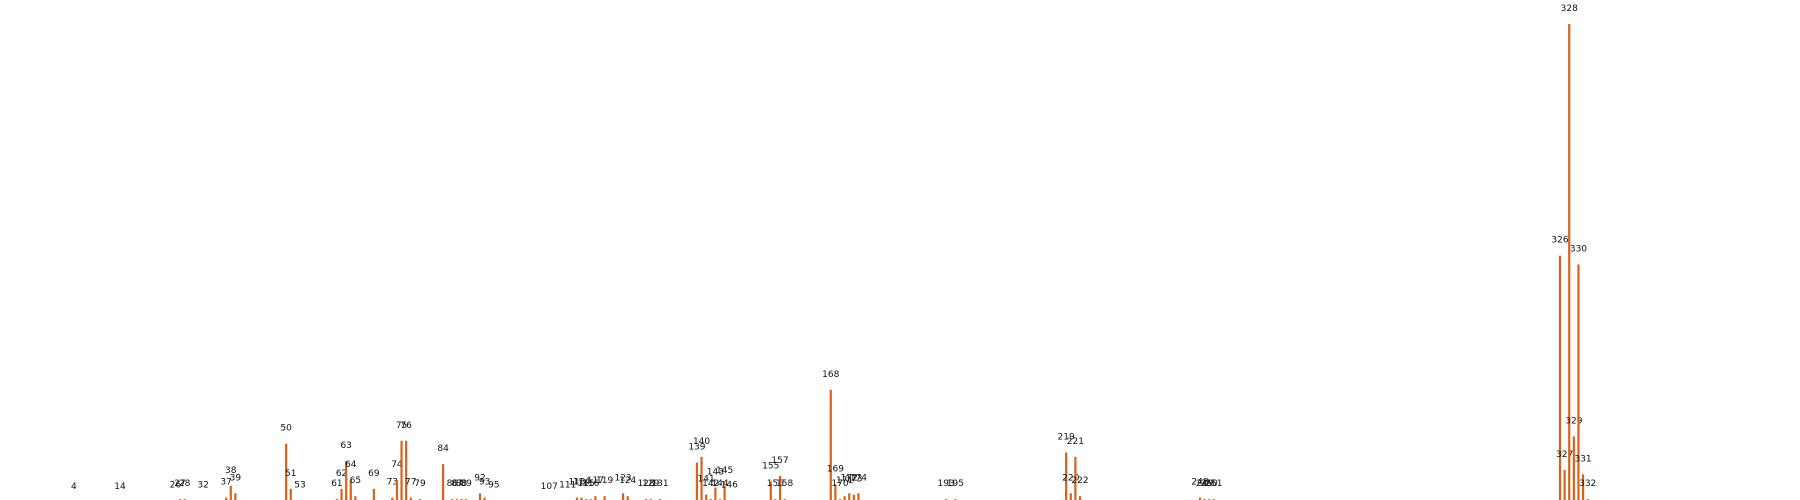 Image resolution: width=1800 pixels, height=500 pixels. What do you see at coordinates (1569, 9) in the screenshot?
I see `bar-label-328: 328` at bounding box center [1569, 9].